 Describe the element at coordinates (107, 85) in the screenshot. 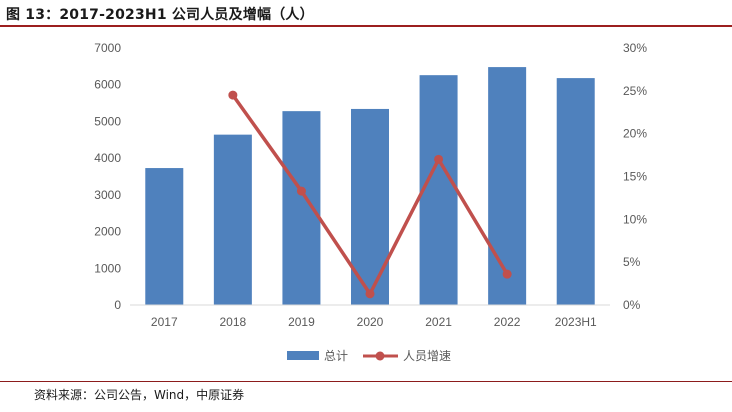

I see `y-left-tick-label: 6000` at that location.